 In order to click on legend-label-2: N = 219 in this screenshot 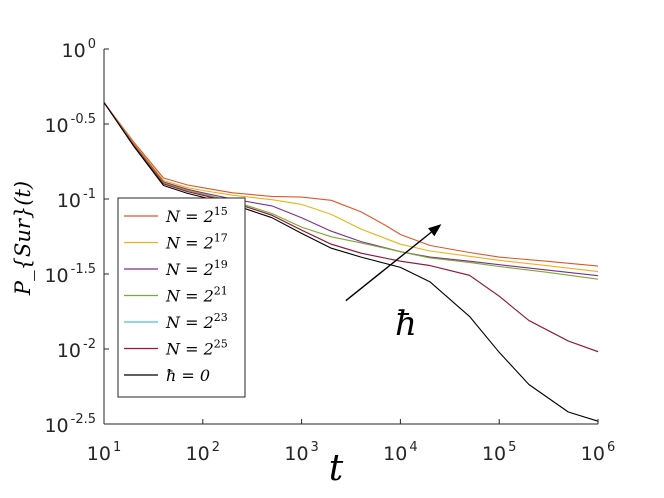, I will do `click(196, 268)`.